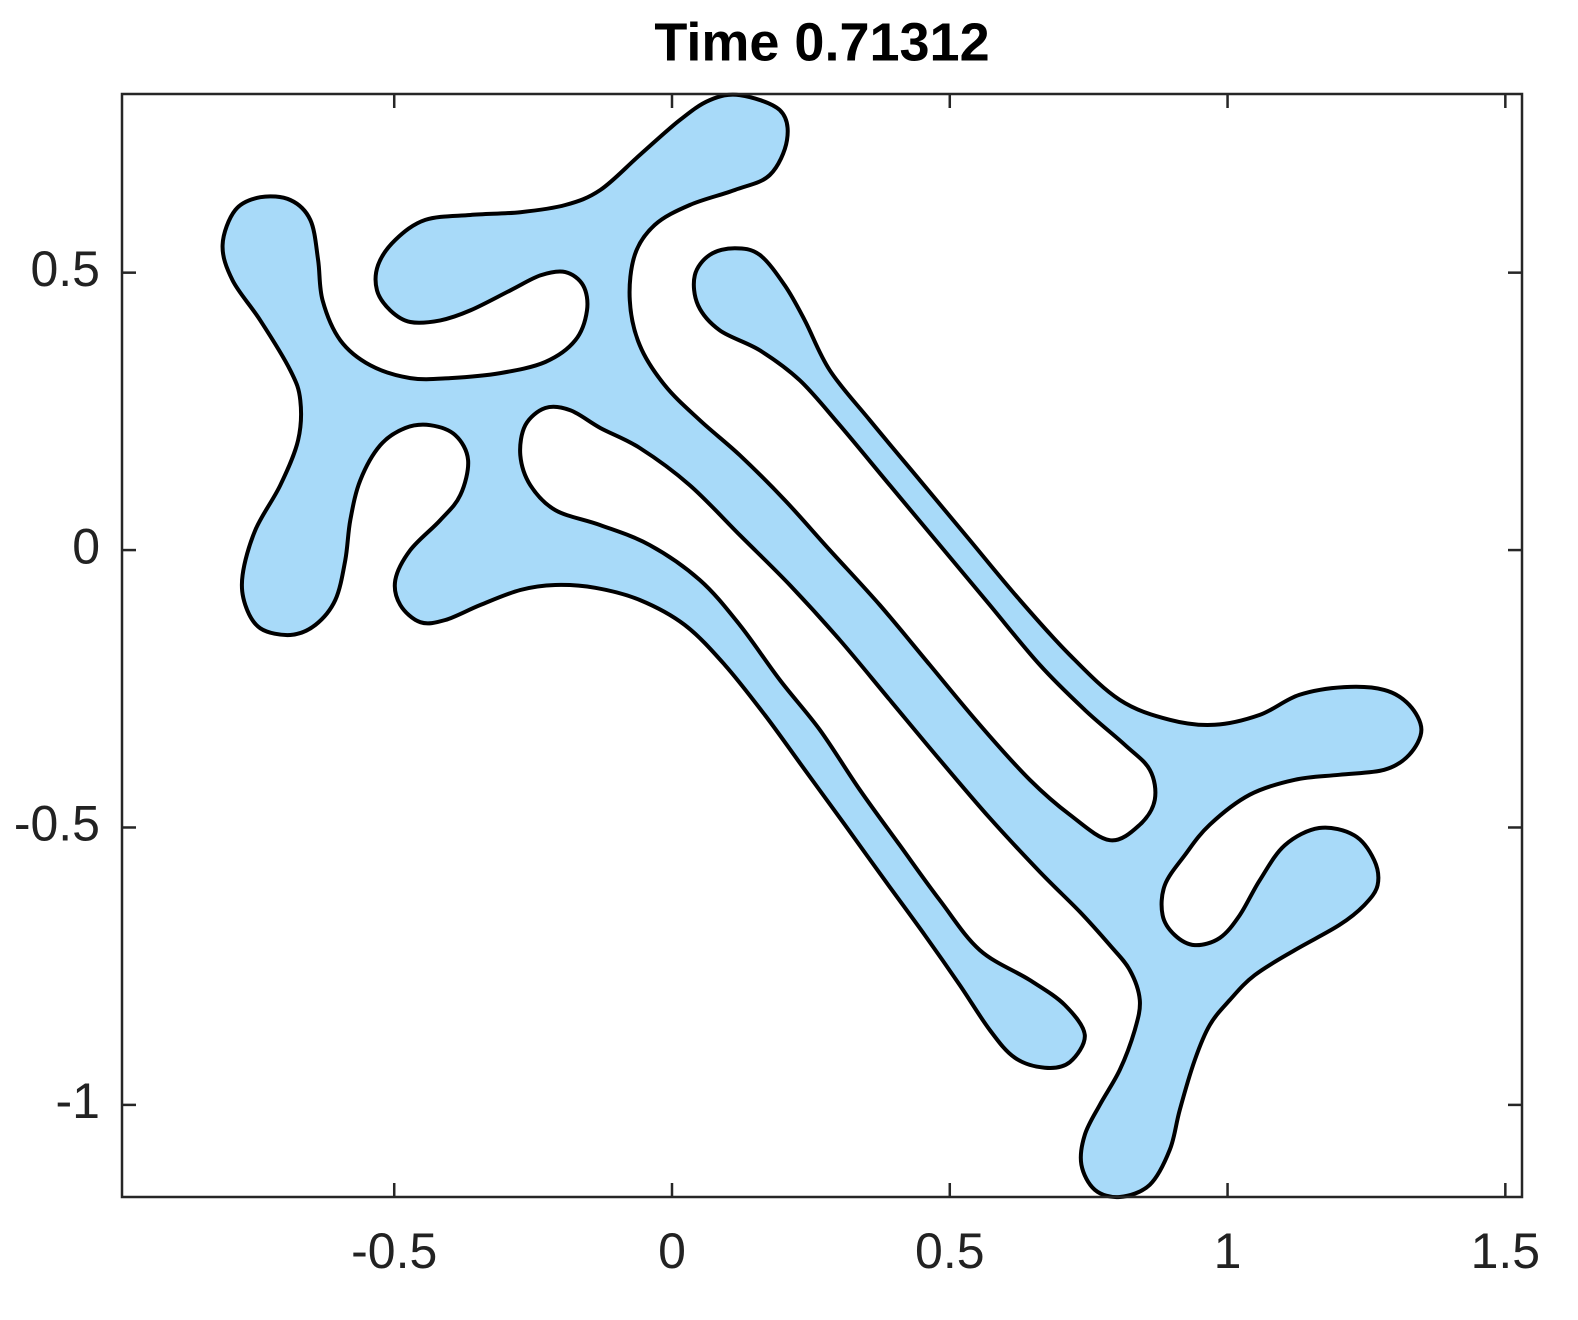  What do you see at coordinates (394, 1251) in the screenshot?
I see `x-tick-label: -0.5` at bounding box center [394, 1251].